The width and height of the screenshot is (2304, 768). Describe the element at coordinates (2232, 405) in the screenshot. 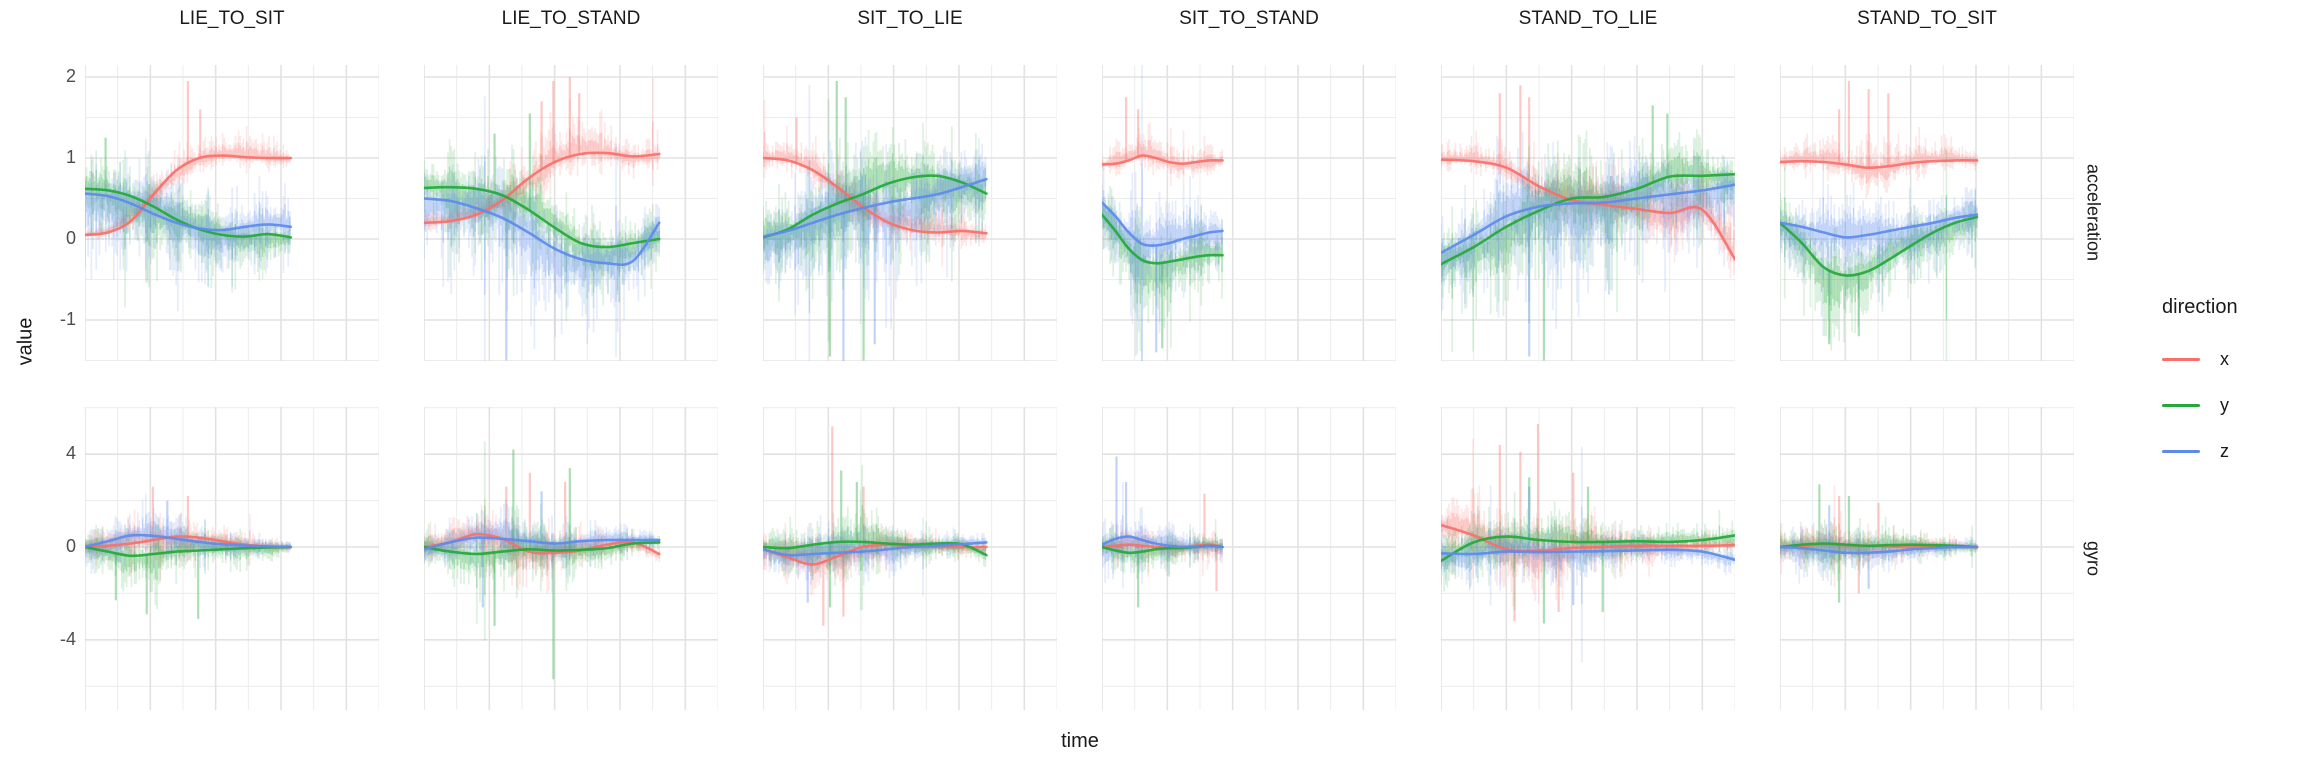

I see `legend-item-y: y` at that location.